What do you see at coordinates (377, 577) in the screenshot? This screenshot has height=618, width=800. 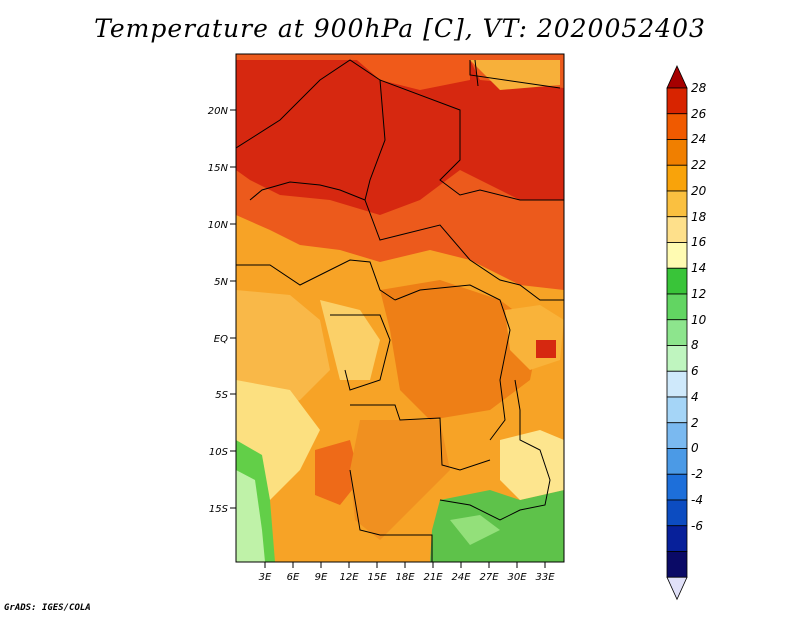 I see `lon-label: 15E` at bounding box center [377, 577].